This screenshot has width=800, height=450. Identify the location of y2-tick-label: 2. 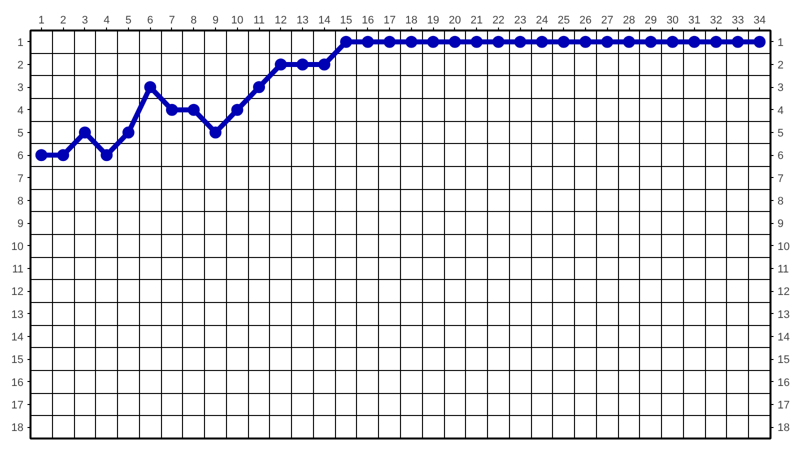
(781, 66).